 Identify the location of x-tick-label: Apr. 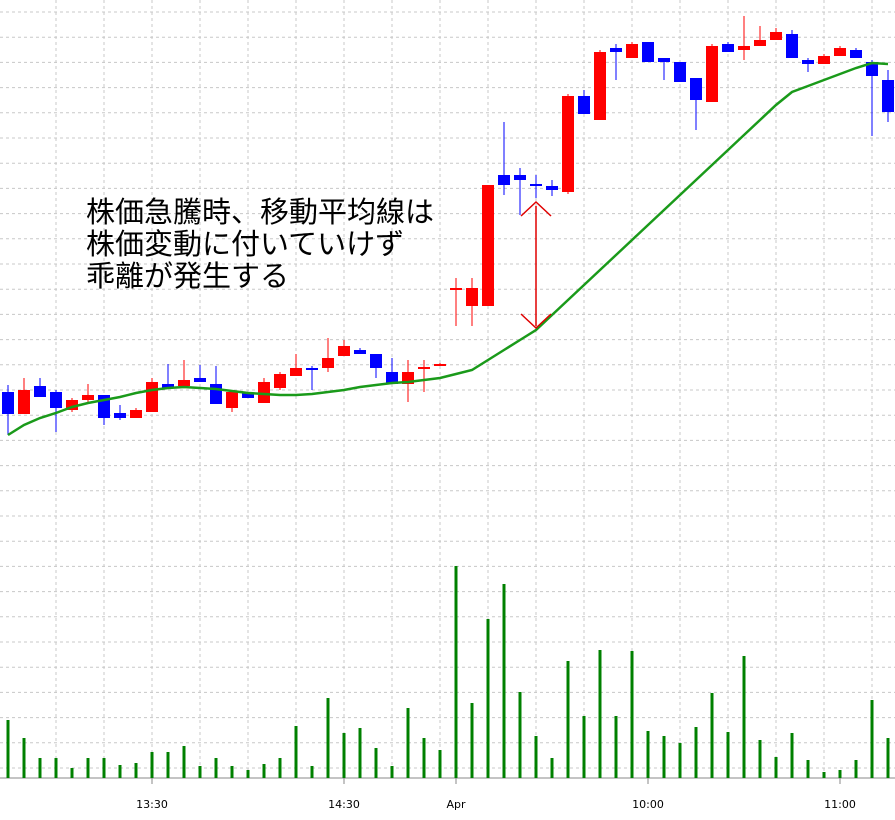
(456, 804).